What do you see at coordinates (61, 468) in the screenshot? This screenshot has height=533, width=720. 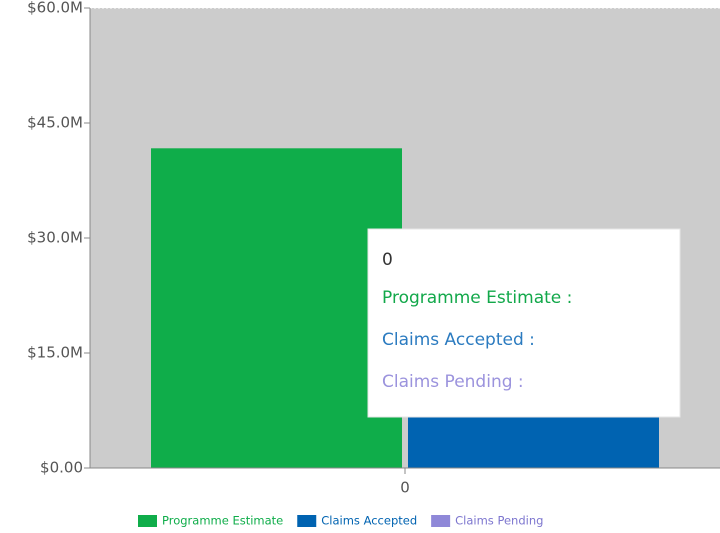 I see `y-tick-label: $0.00` at bounding box center [61, 468].